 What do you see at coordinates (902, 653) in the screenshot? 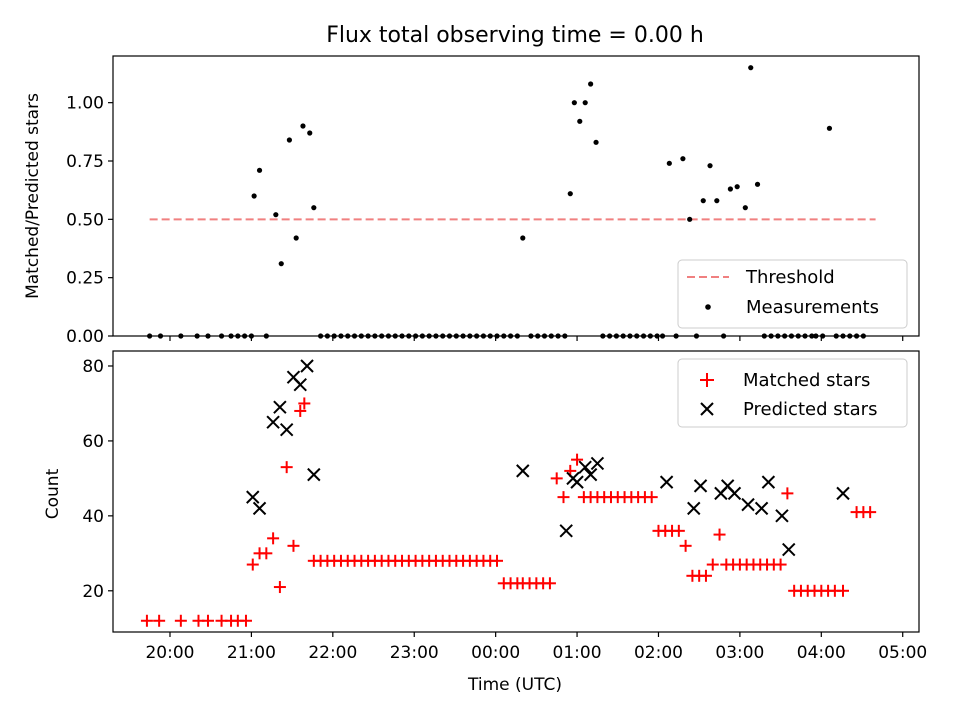
I see `bottom-x-tick-label: 05:00` at bounding box center [902, 653].